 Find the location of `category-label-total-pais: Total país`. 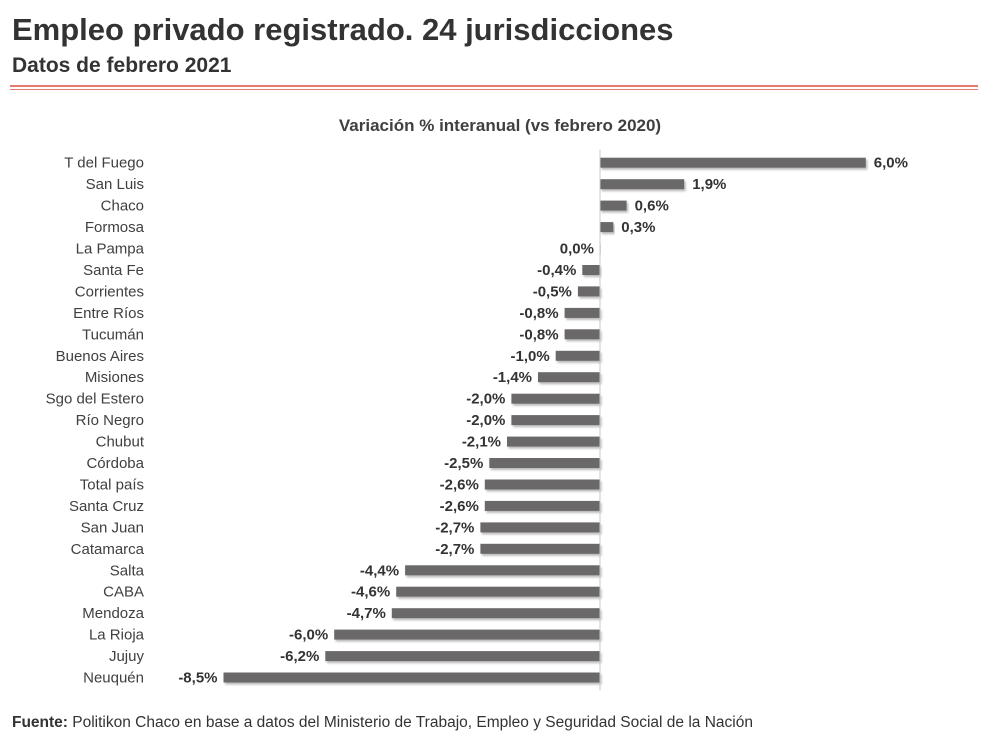

category-label-total-pais: Total país is located at coordinates (112, 485).